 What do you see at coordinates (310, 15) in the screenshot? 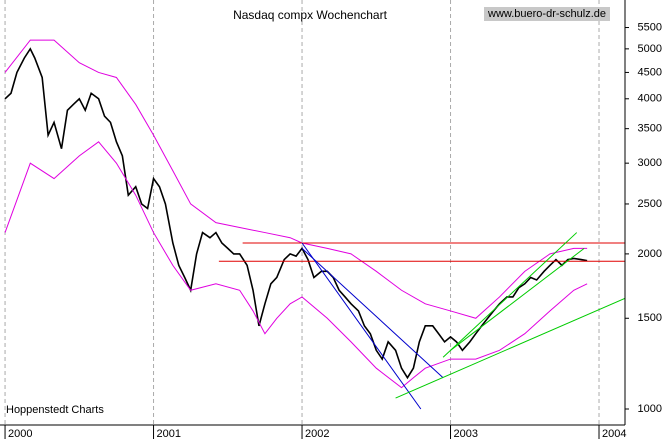
I see `chart-title: Nasdaq compx Wochenchart` at bounding box center [310, 15].